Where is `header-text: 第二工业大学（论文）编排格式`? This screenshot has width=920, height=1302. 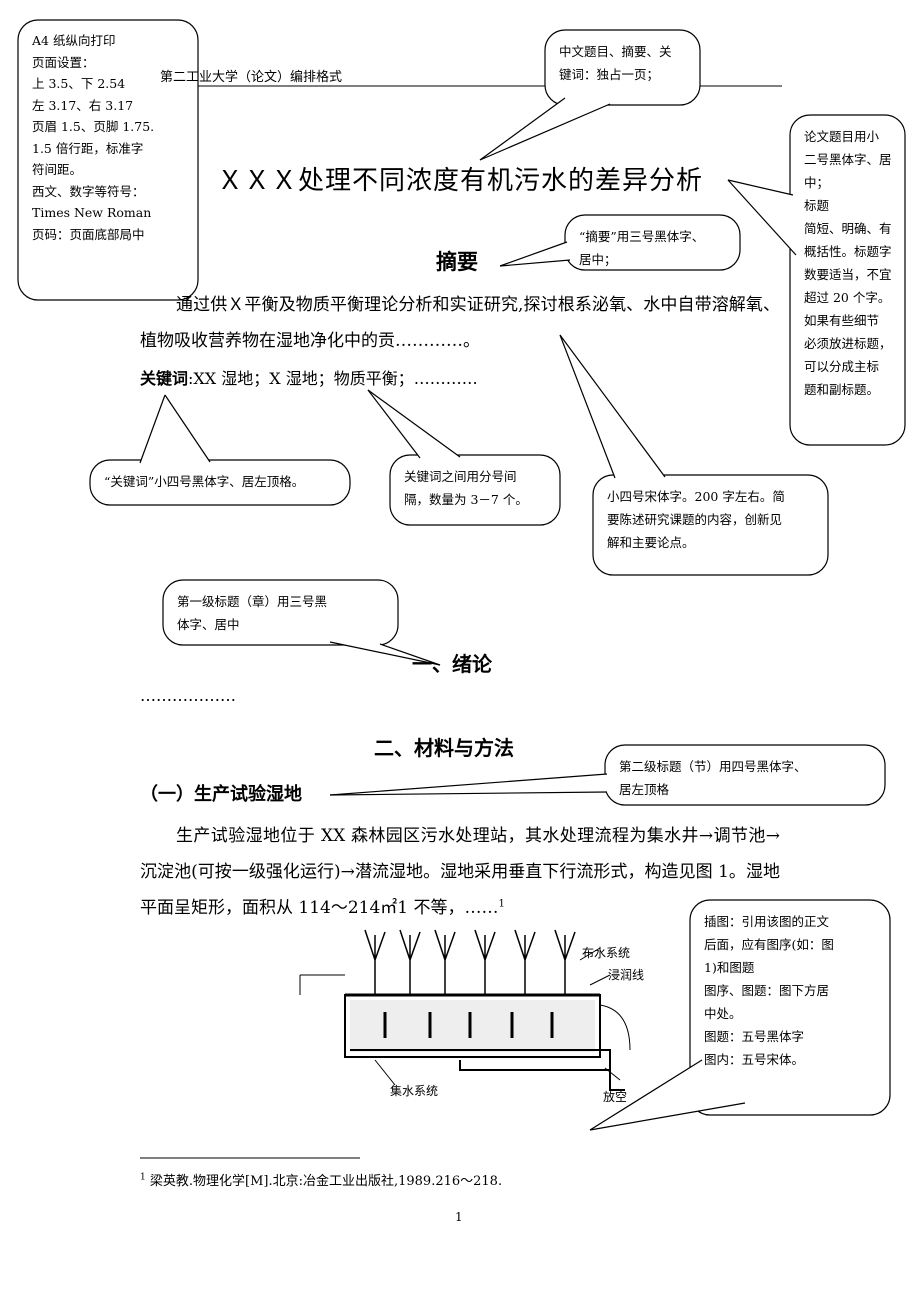
header-text: 第二工业大学（论文）编排格式 is located at coordinates (251, 77).